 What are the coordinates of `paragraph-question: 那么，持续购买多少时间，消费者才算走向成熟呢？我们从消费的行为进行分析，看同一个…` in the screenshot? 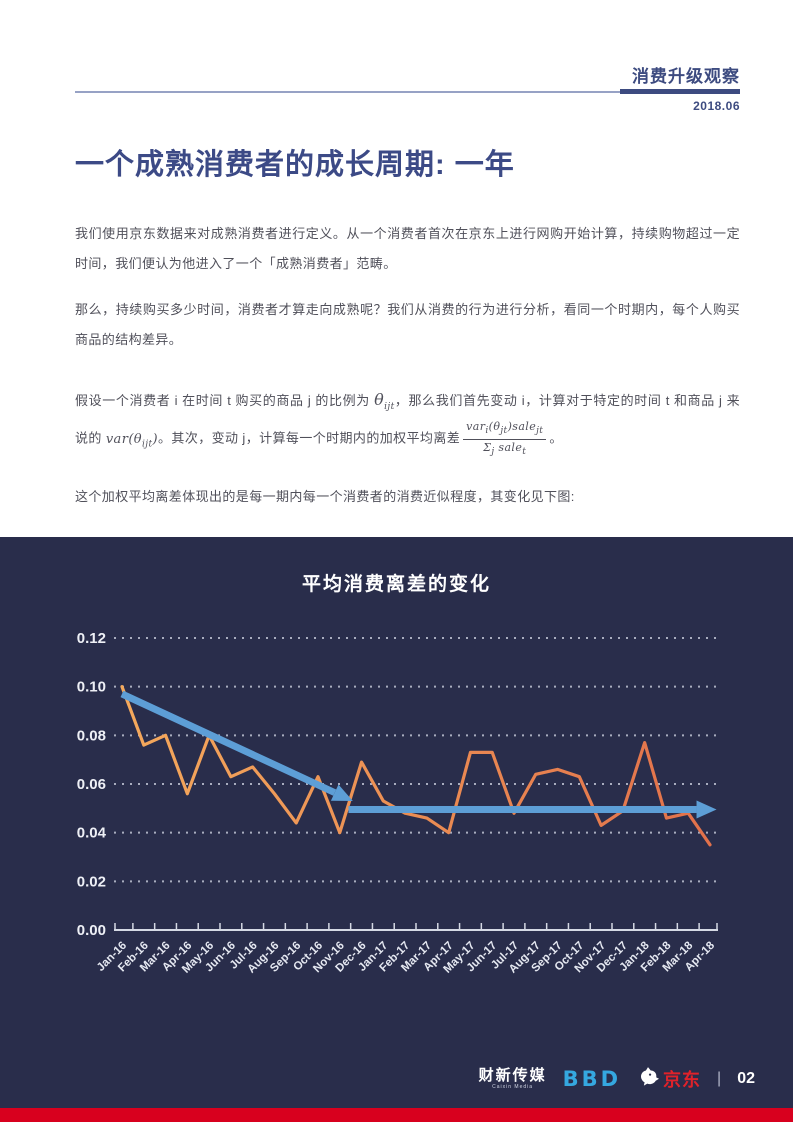 It's located at (407, 324).